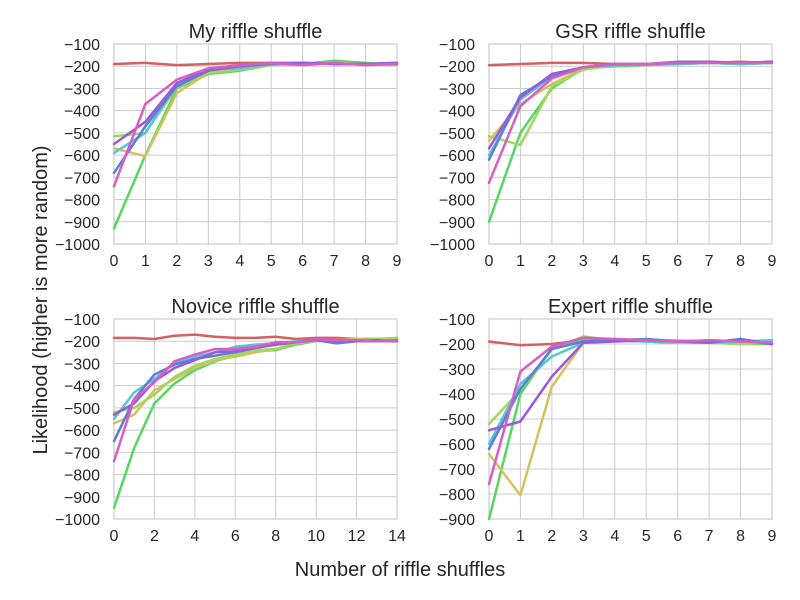  What do you see at coordinates (397, 536) in the screenshot?
I see `x-tick-label: 14` at bounding box center [397, 536].